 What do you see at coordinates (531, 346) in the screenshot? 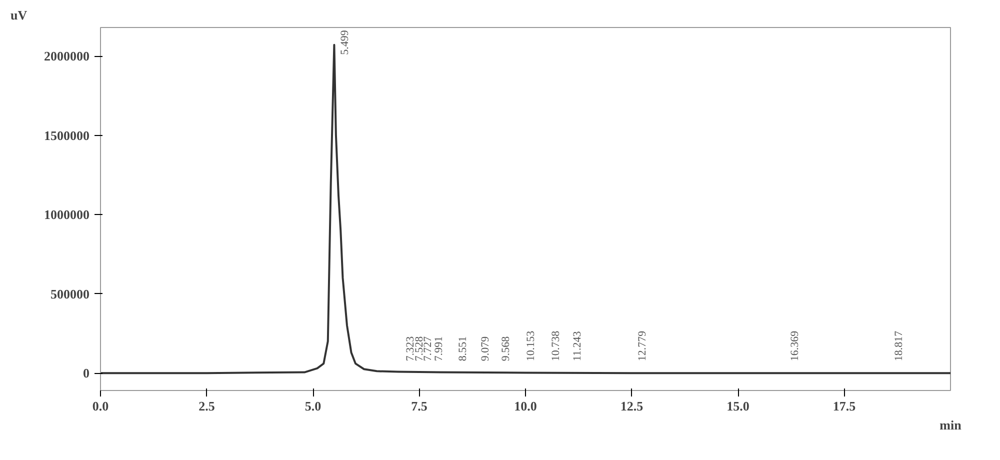
I see `annotation: 10.153` at bounding box center [531, 346].